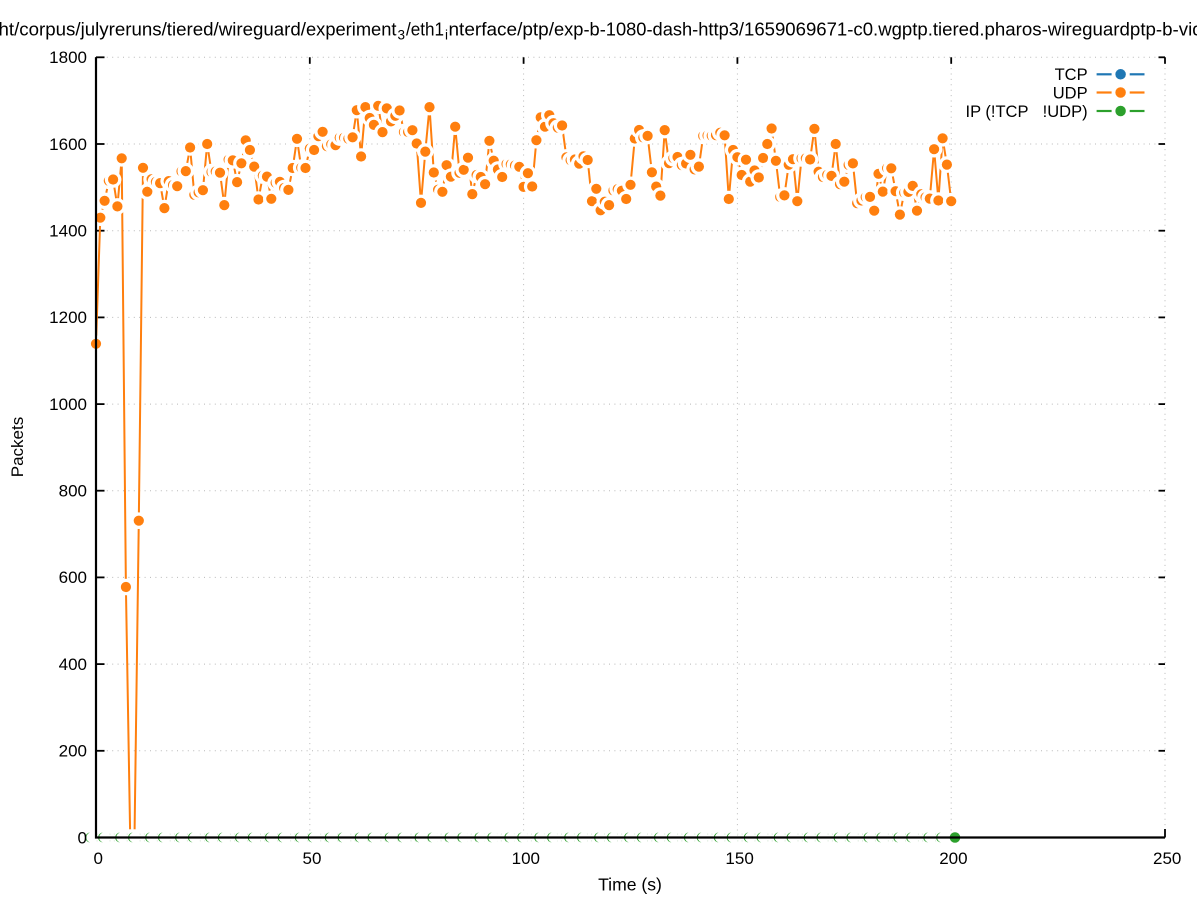 This screenshot has width=1197, height=900. I want to click on svg-text: 400, so click(73, 664).